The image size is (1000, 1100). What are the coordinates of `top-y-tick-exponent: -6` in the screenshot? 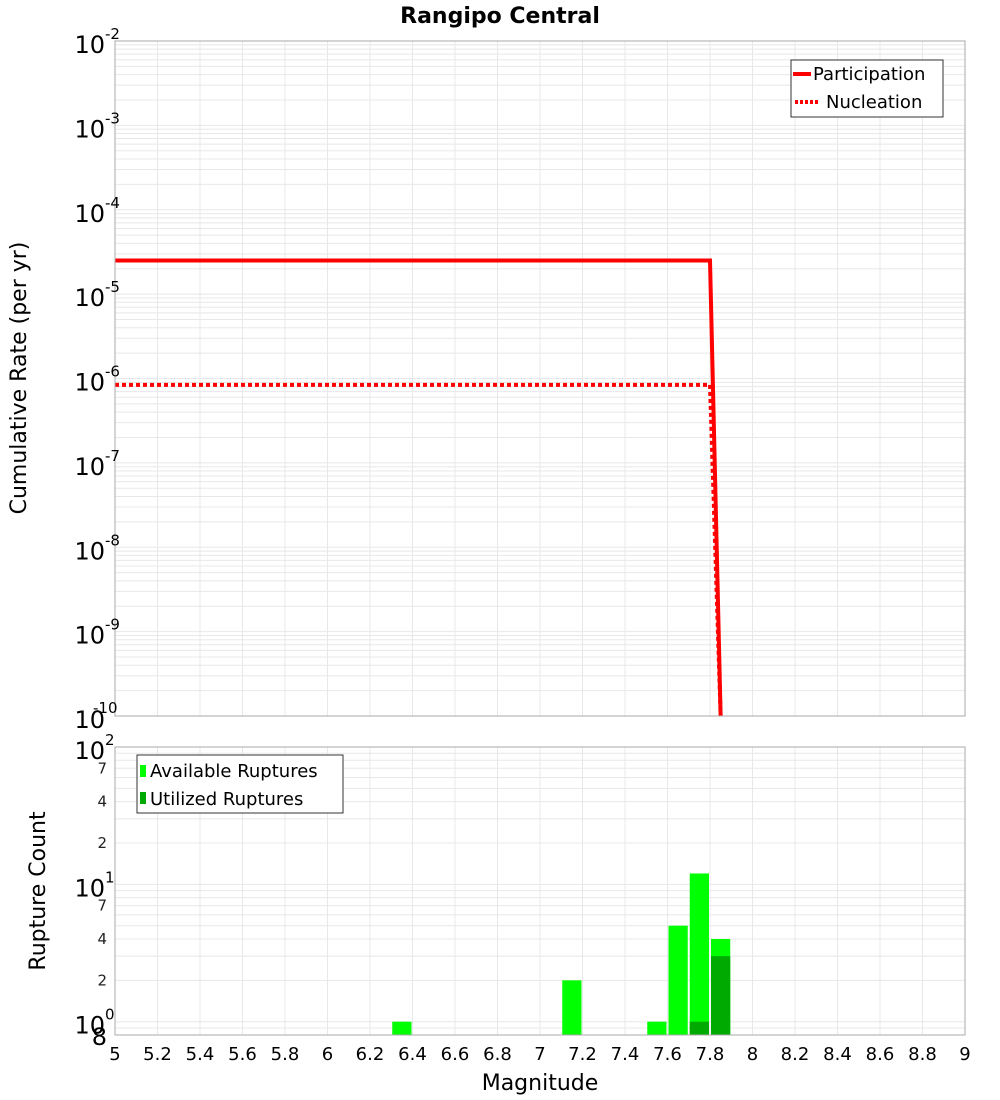 It's located at (112, 372).